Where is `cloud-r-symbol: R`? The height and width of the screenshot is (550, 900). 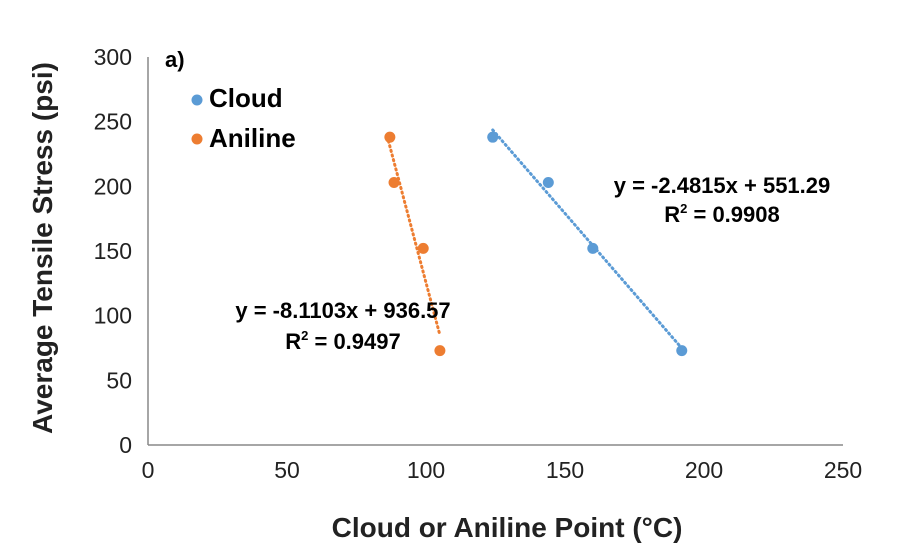
cloud-r-symbol: R is located at coordinates (672, 214).